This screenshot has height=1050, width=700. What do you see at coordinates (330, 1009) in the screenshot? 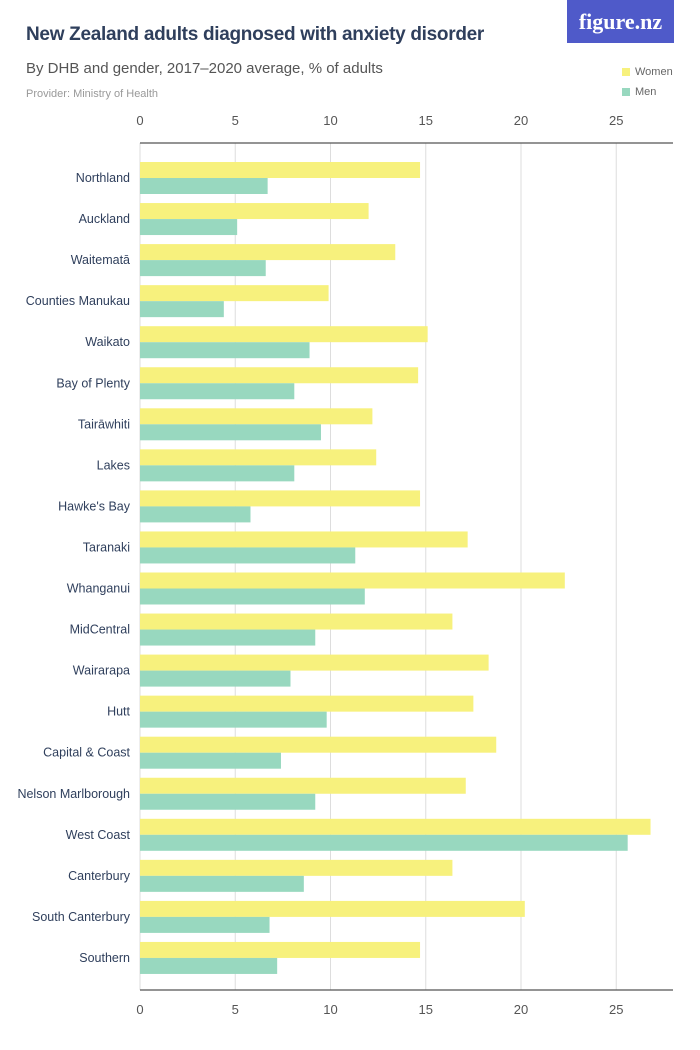
I see `x-tick-label-bottom: 10` at bounding box center [330, 1009].